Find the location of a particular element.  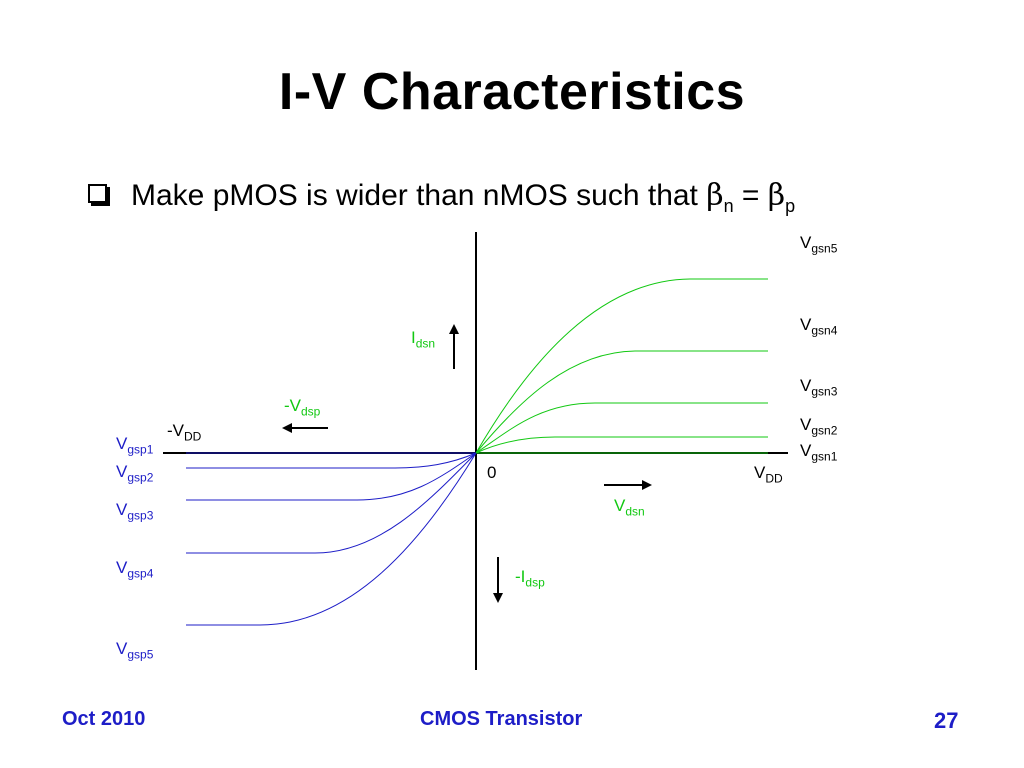

footer-date: Oct 2010 is located at coordinates (104, 719).